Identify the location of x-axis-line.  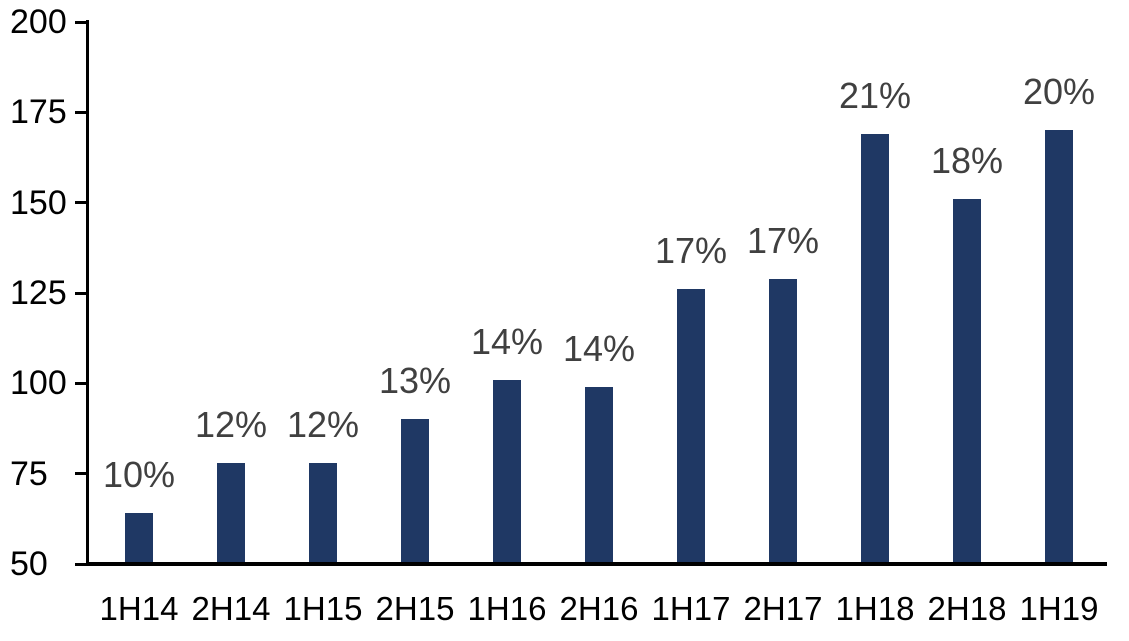
(596, 564).